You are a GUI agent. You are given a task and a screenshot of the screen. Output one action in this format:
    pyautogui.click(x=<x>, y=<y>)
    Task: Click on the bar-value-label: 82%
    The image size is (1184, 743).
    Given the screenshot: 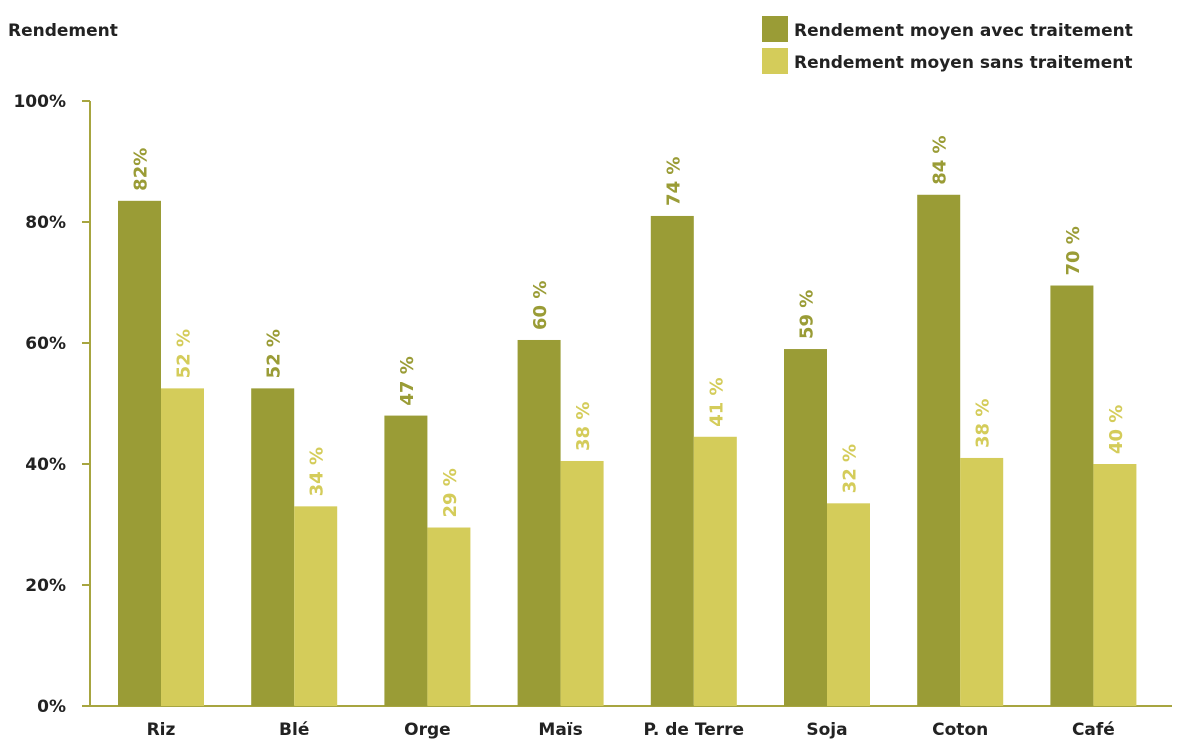 What is the action you would take?
    pyautogui.click(x=141, y=169)
    